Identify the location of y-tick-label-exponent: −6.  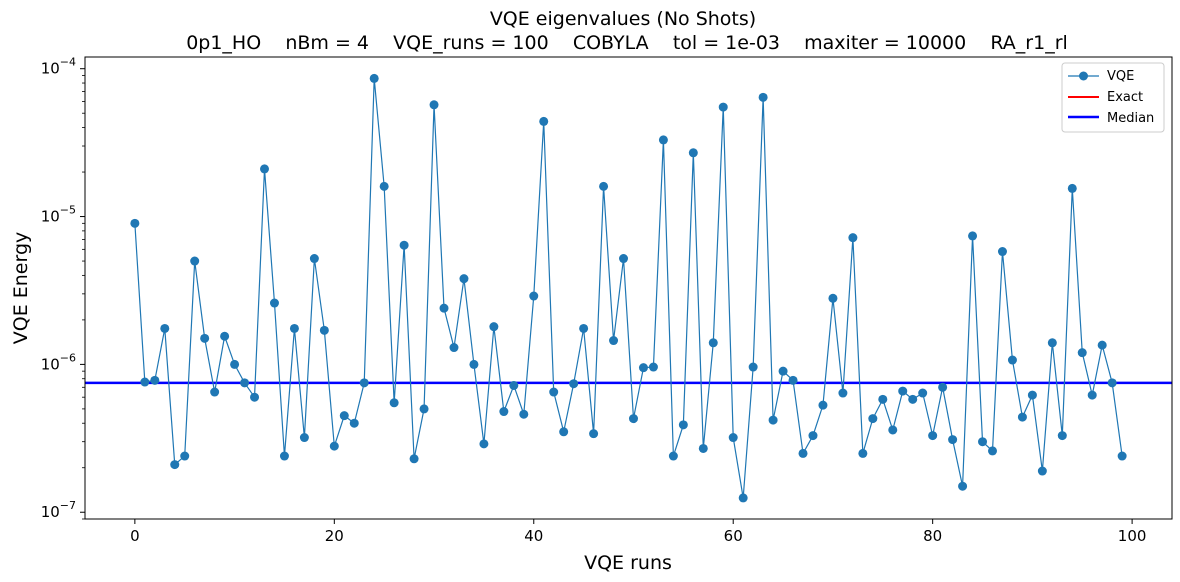
(68, 357).